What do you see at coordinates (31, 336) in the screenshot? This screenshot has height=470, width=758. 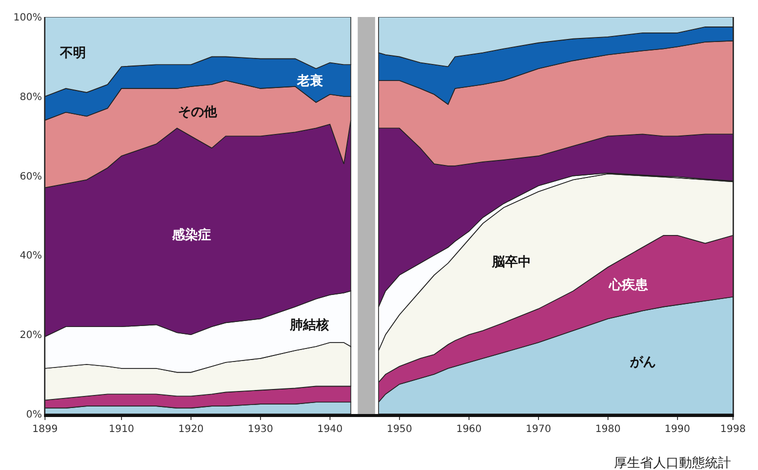 I see `y-tick-label: 20%` at bounding box center [31, 336].